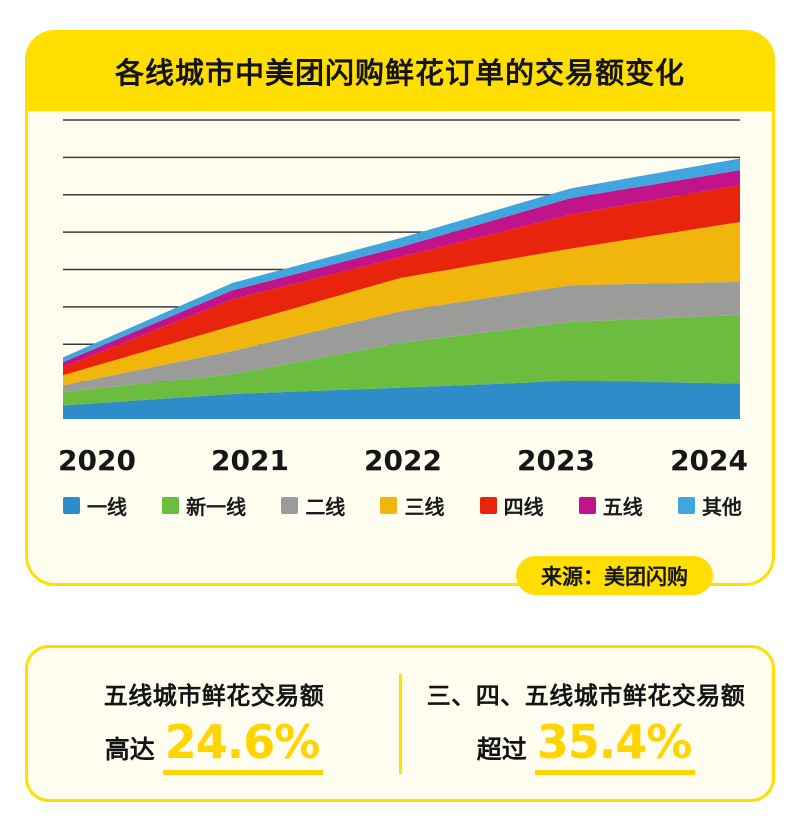 This screenshot has width=800, height=823. I want to click on x-axis: 2020 2021 2022 2023 2024, so click(403, 460).